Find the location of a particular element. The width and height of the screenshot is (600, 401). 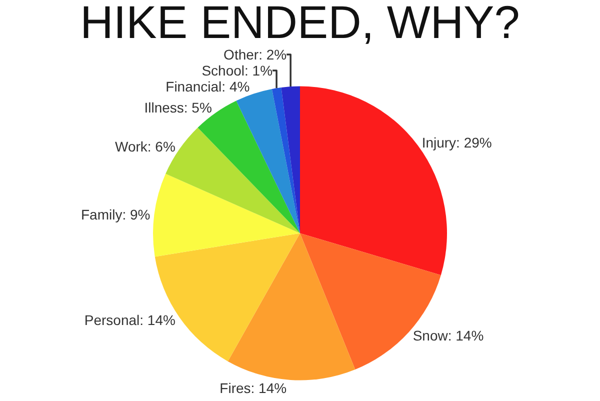

slice-label: Financial: 4% is located at coordinates (208, 86).